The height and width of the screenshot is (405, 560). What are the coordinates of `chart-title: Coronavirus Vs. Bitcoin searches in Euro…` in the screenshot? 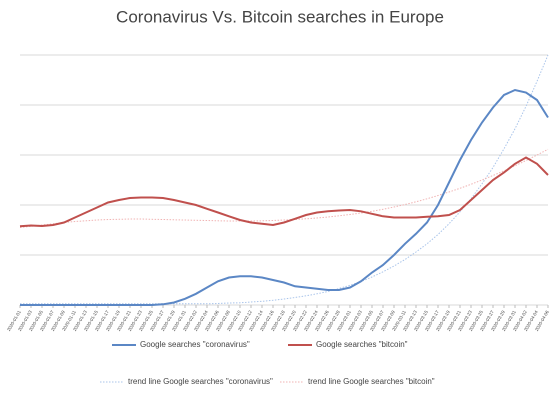 It's located at (280, 16).